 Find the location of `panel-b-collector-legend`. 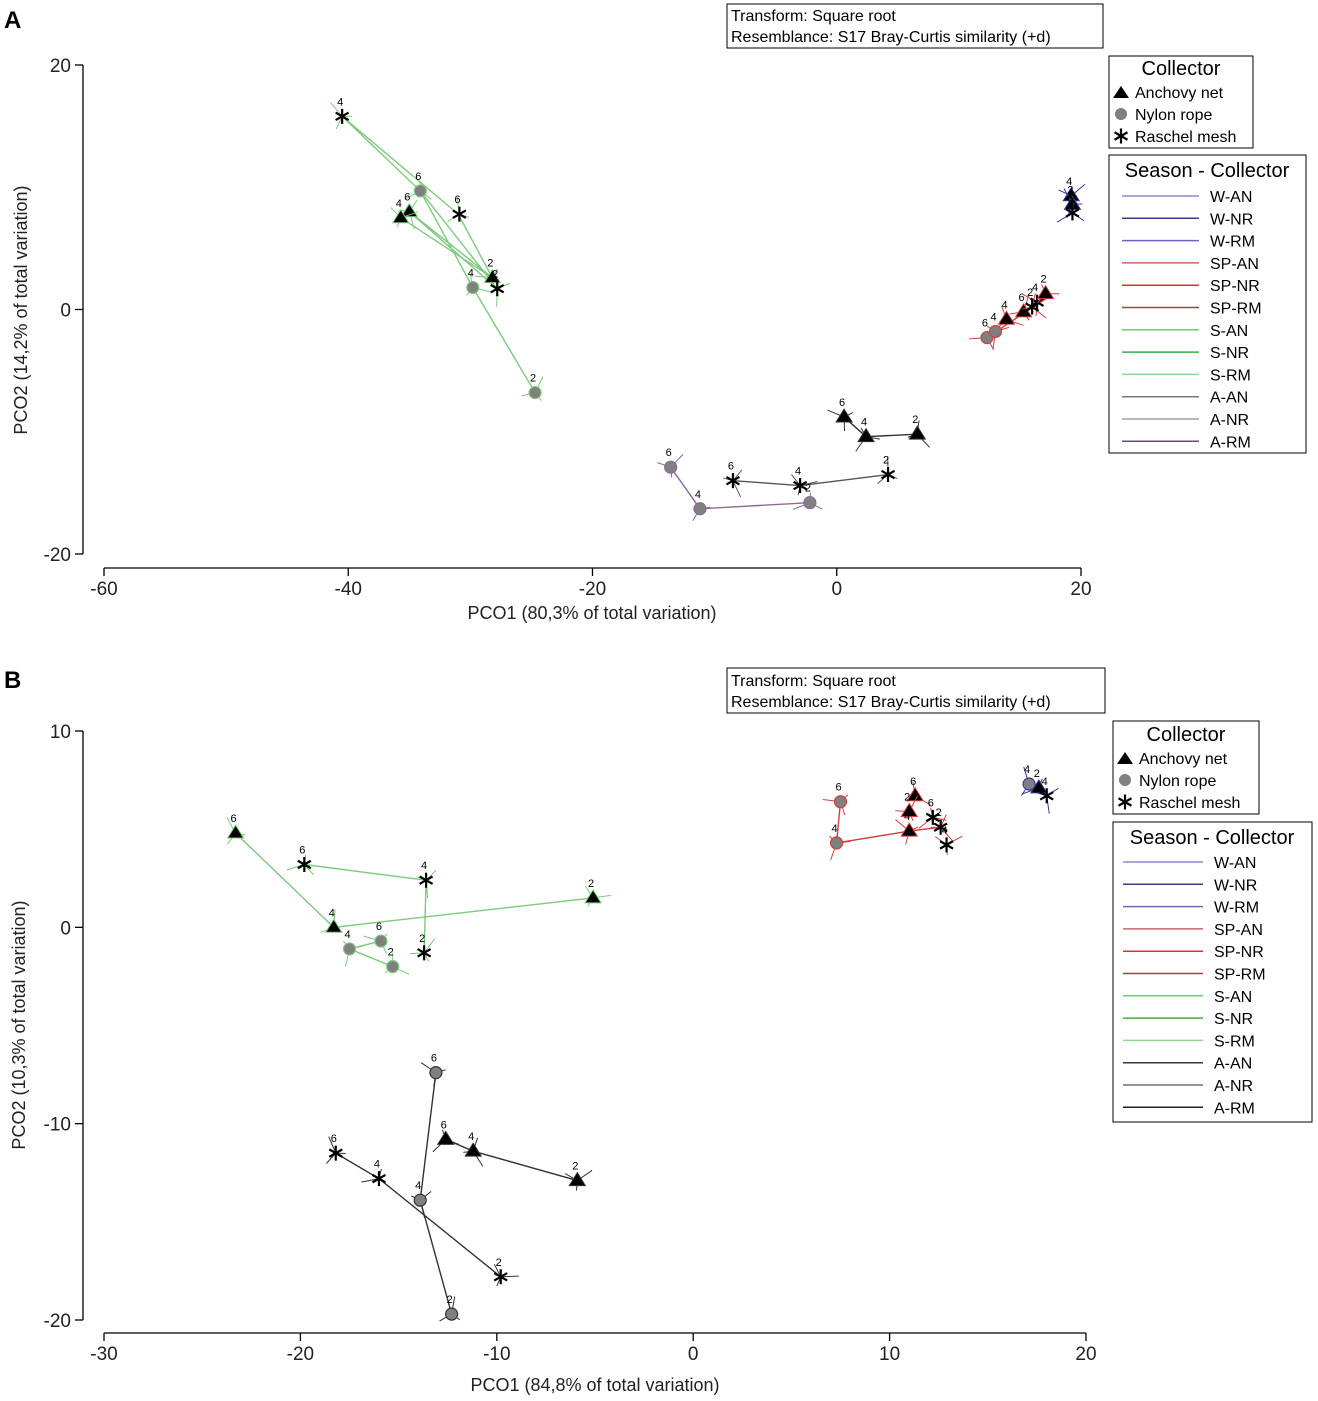

panel-b-collector-legend is located at coordinates (1186, 767).